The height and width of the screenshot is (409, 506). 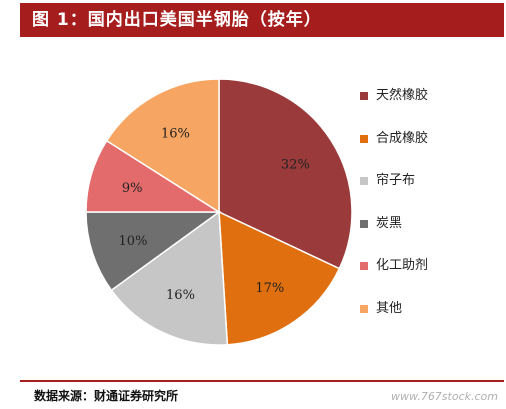 What do you see at coordinates (295, 165) in the screenshot?
I see `pie-slice-label-0: 32%` at bounding box center [295, 165].